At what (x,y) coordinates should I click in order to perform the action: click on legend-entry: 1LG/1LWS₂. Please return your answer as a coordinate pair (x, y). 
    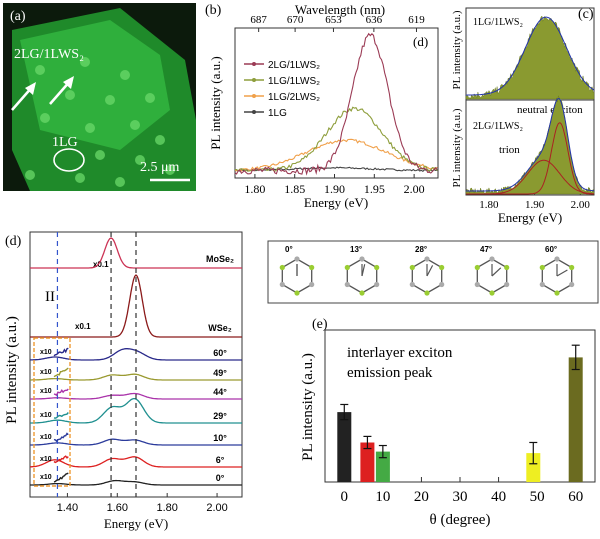
    Looking at the image, I should click on (294, 81).